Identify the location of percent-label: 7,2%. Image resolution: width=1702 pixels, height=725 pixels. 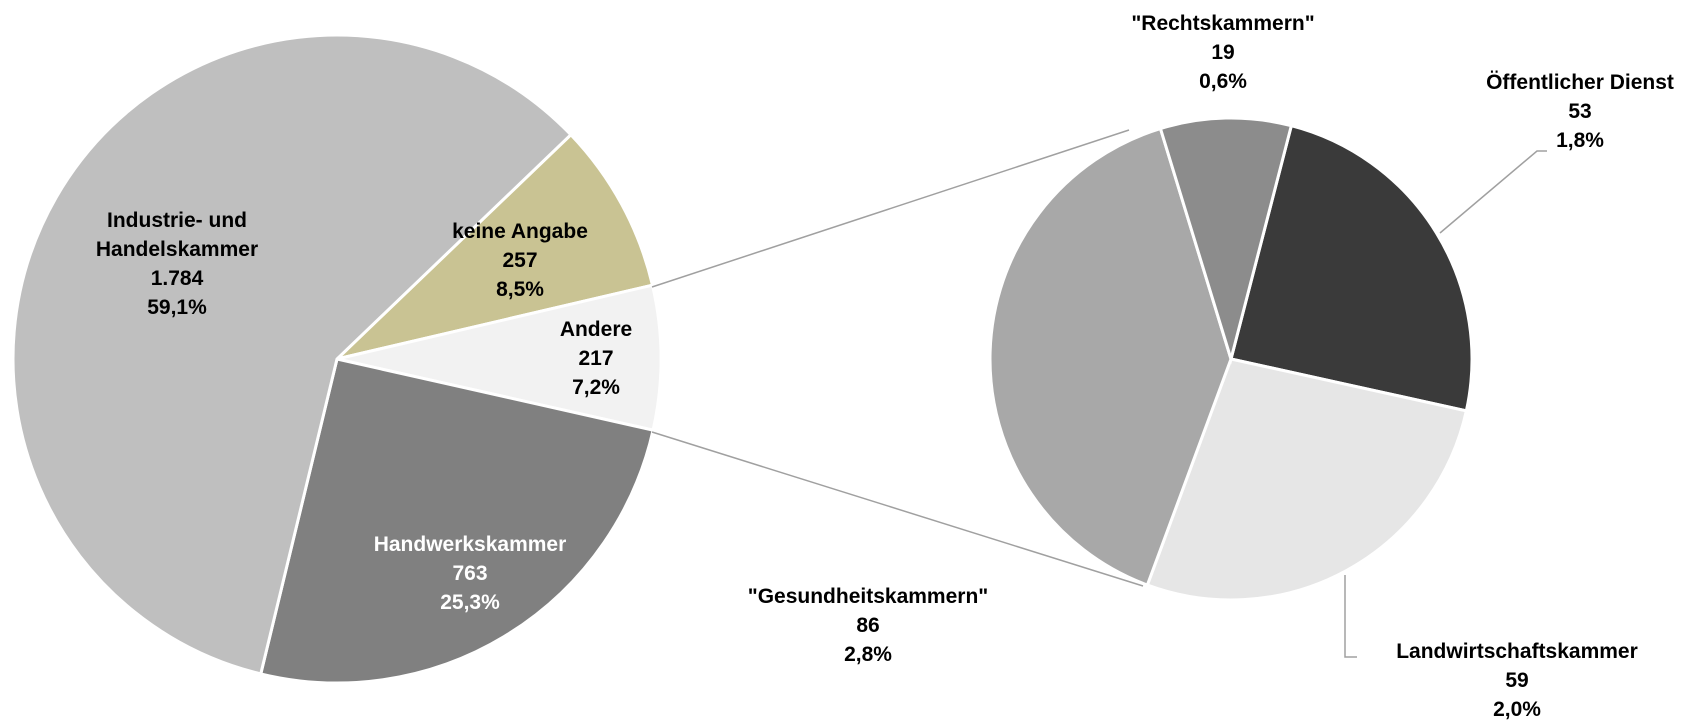
(596, 387).